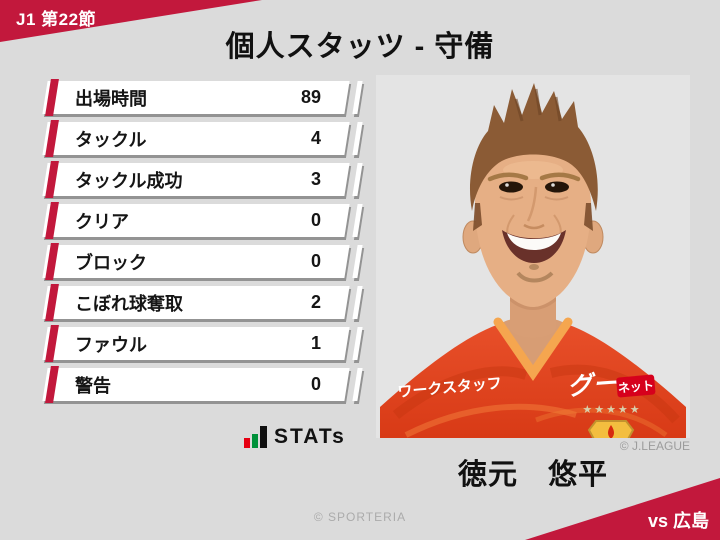 The height and width of the screenshot is (540, 720). Describe the element at coordinates (310, 97) in the screenshot. I see `stat-value: 89` at that location.